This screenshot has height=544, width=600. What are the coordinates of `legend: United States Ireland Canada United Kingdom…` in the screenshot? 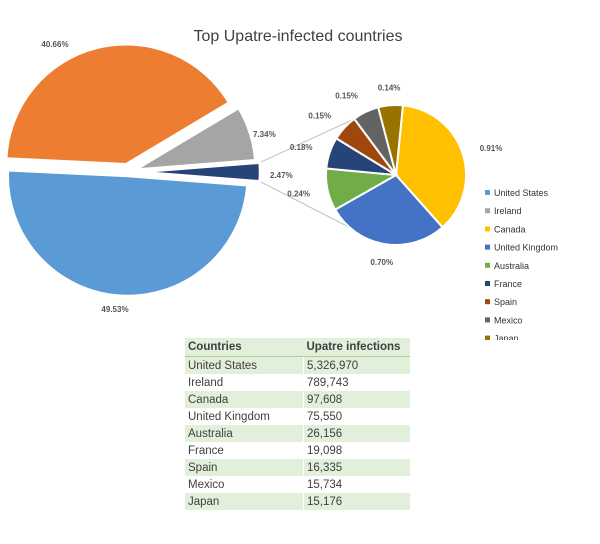 It's located at (521, 264).